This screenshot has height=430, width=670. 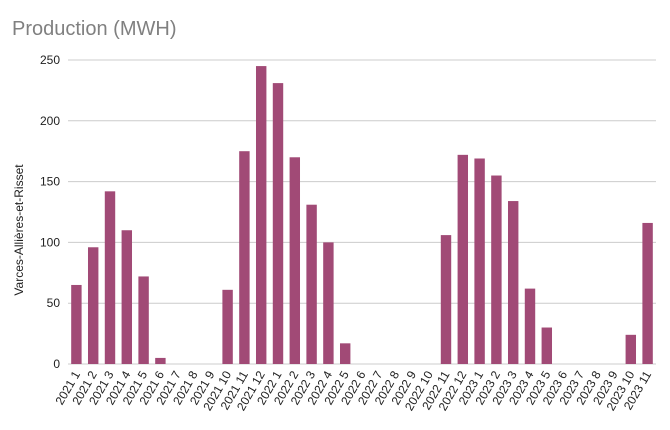 What do you see at coordinates (50, 182) in the screenshot?
I see `y-tick-label: 150` at bounding box center [50, 182].